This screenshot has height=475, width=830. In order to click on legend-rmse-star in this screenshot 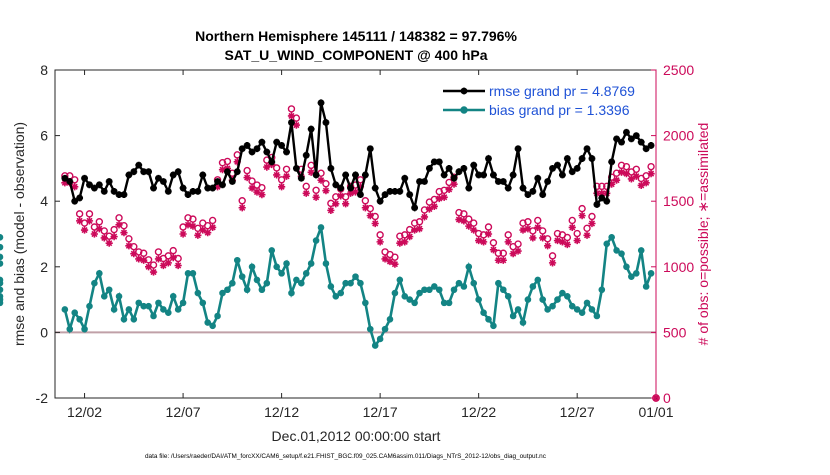, I will do `click(464, 91)`.